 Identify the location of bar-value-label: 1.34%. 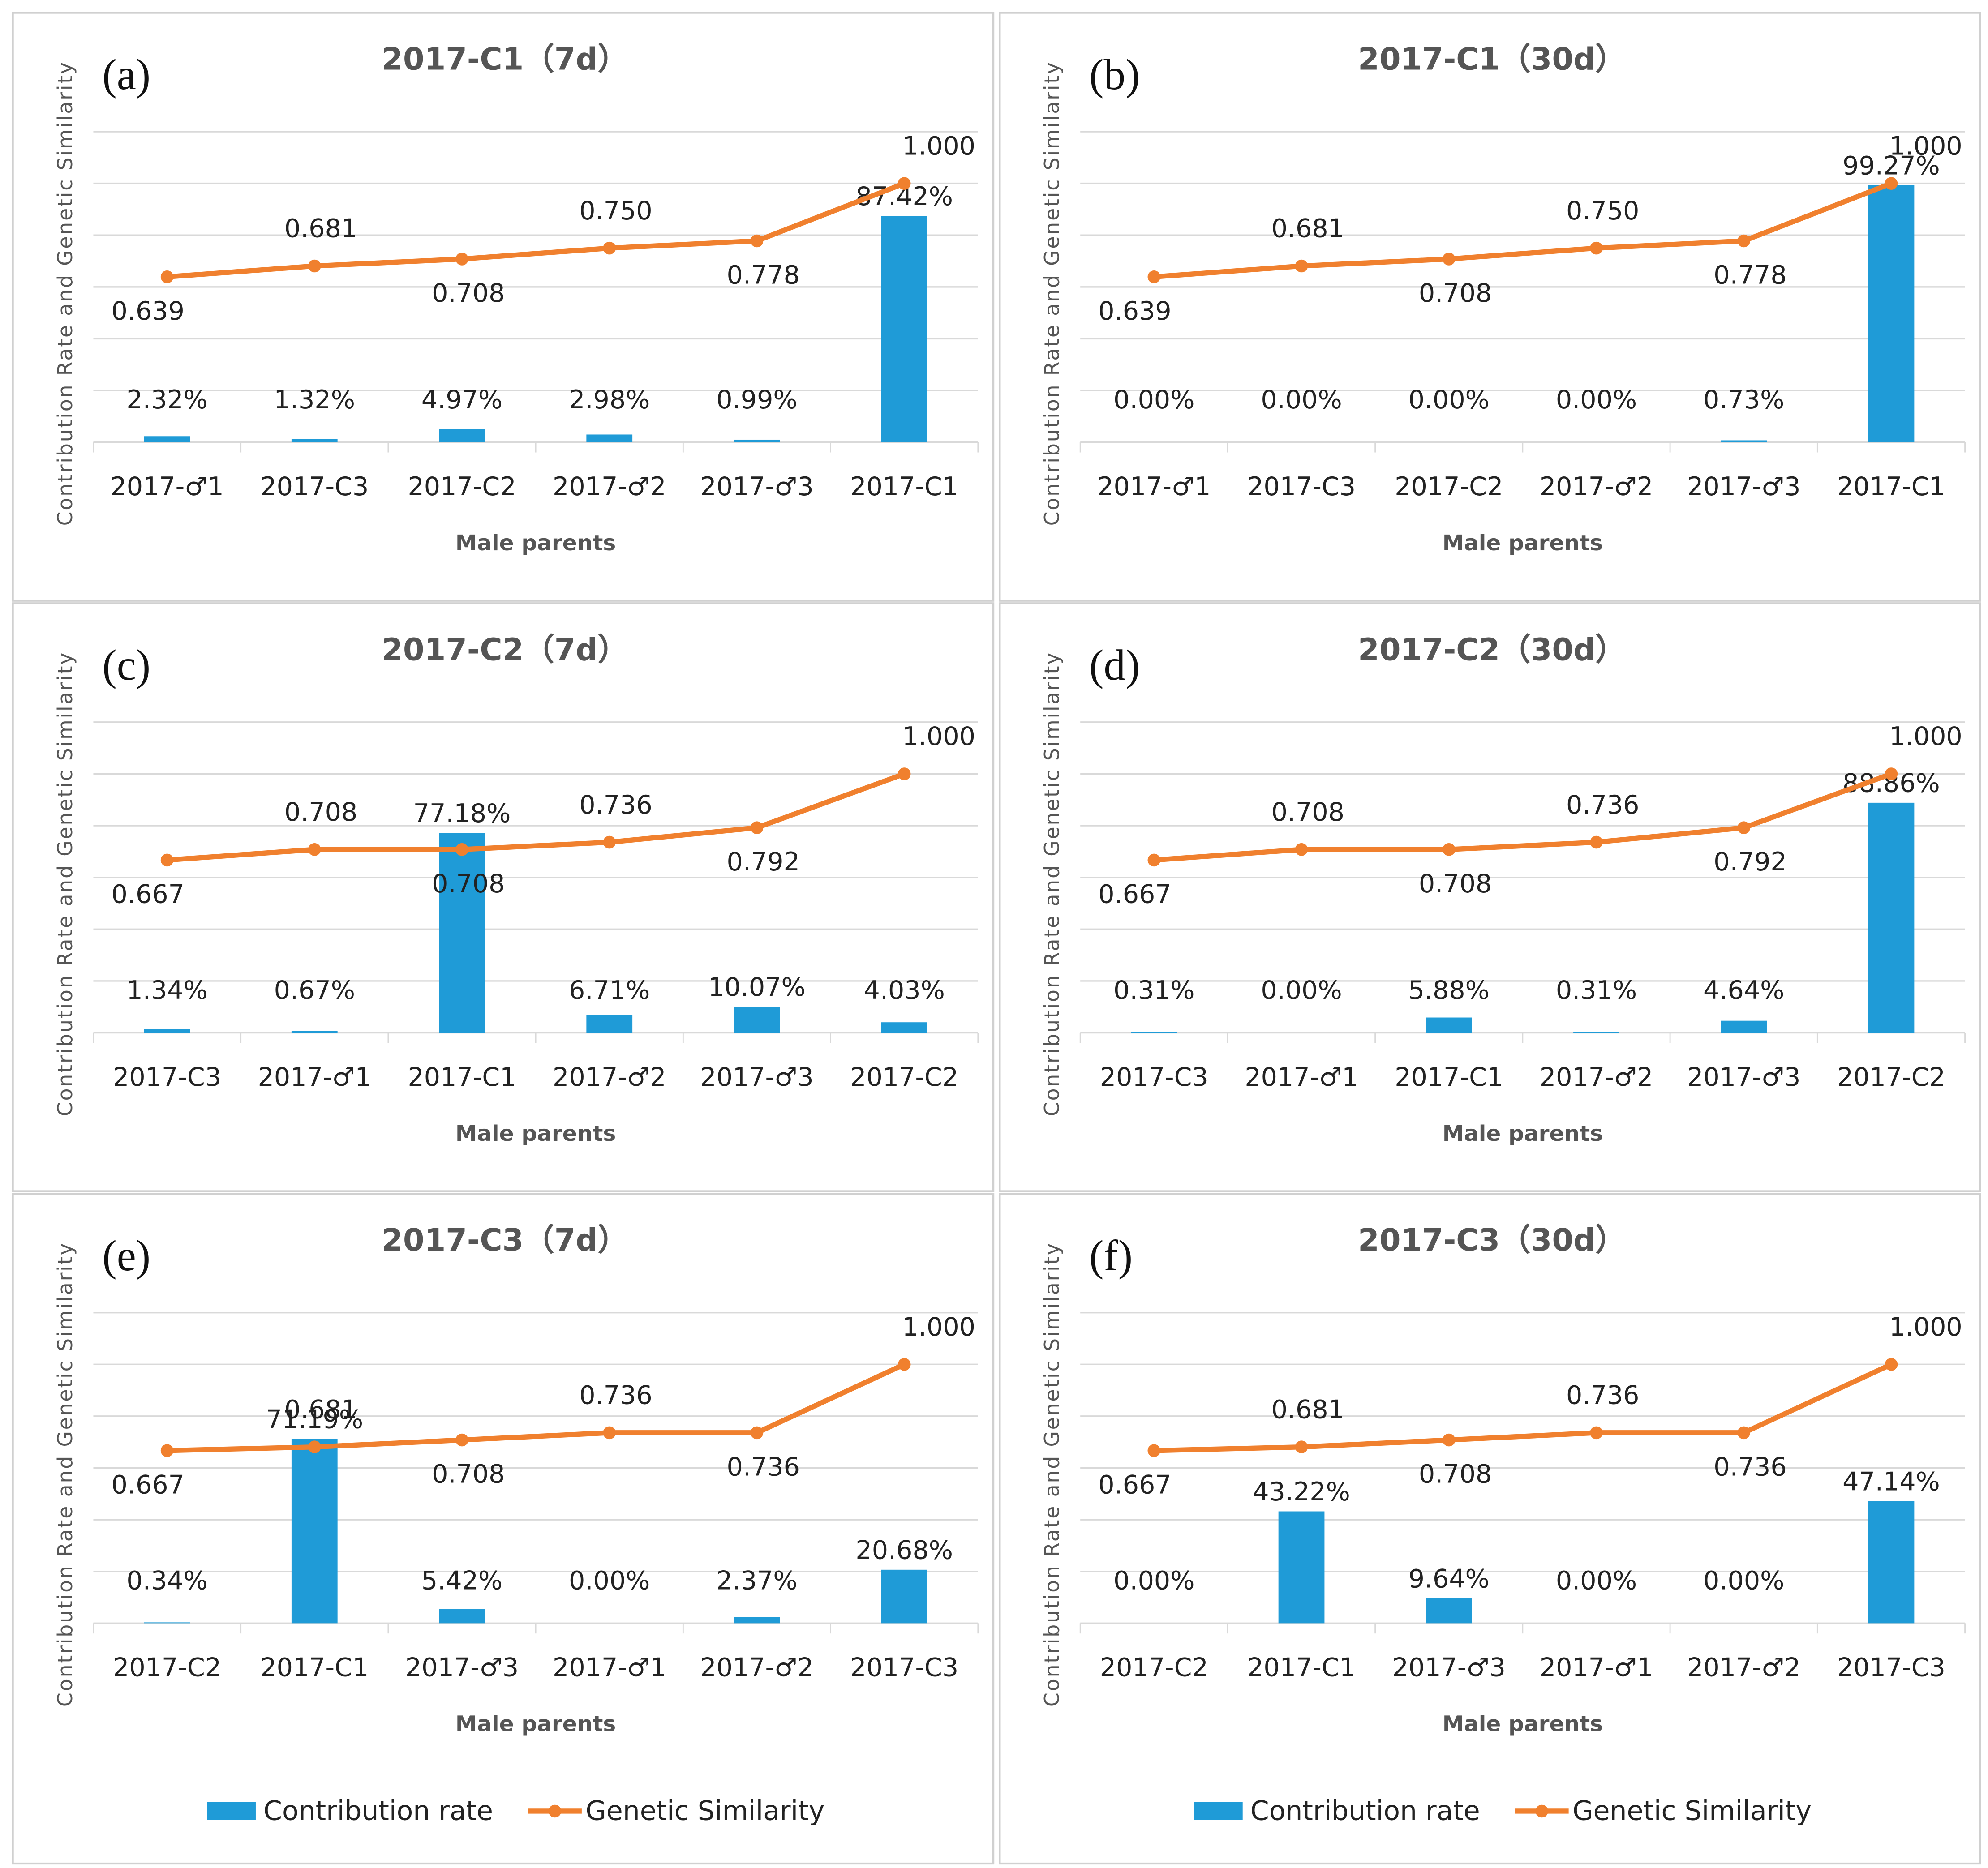
(166, 990).